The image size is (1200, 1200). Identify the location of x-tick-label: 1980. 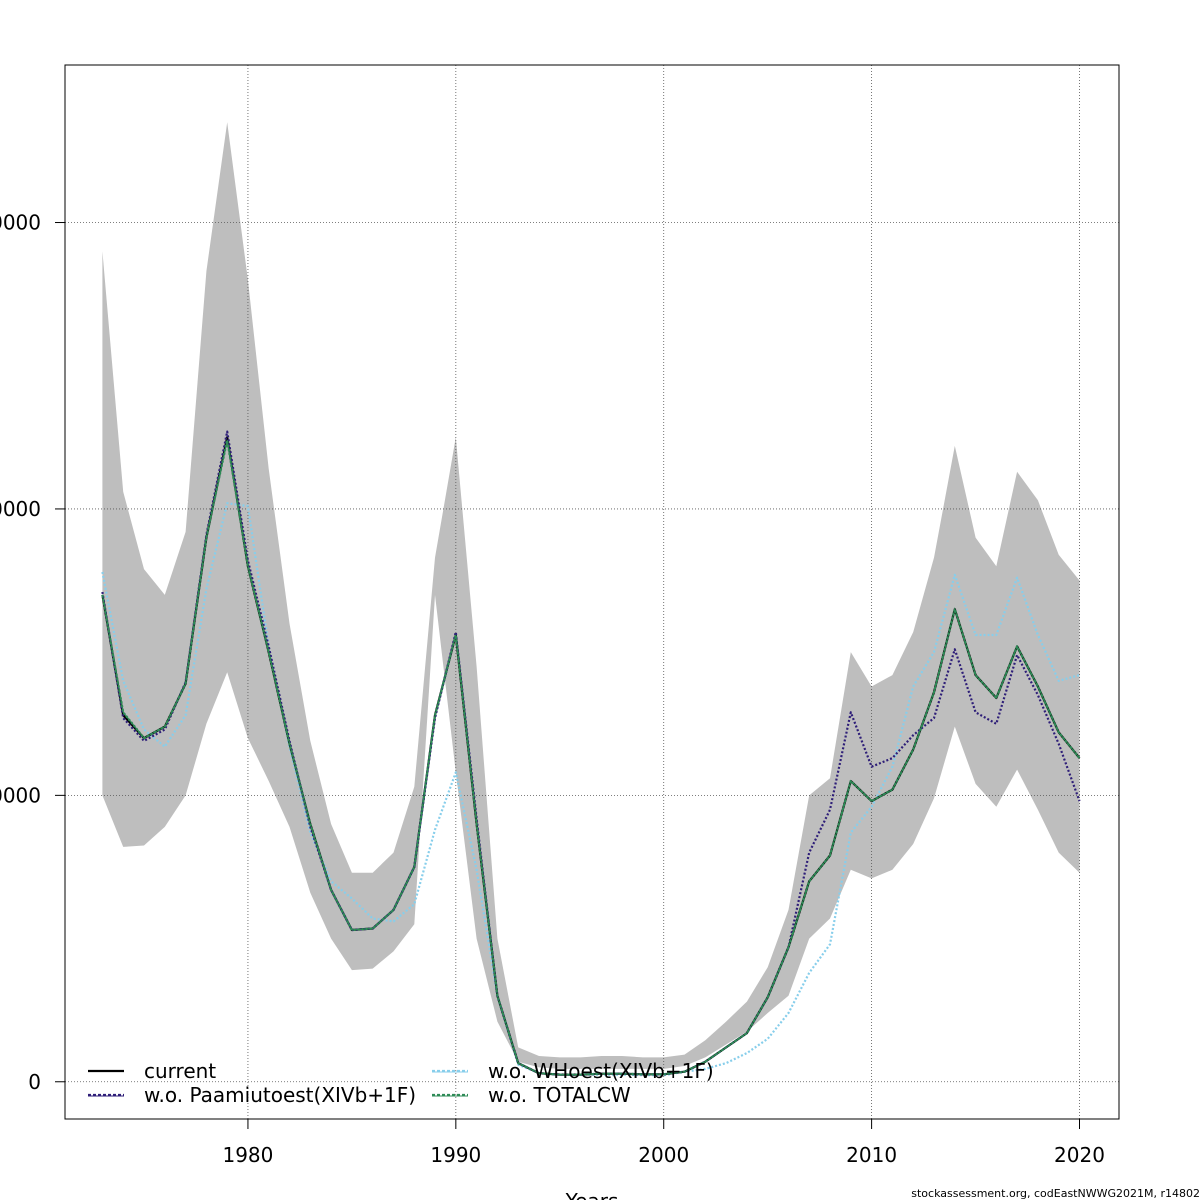
(247, 1155).